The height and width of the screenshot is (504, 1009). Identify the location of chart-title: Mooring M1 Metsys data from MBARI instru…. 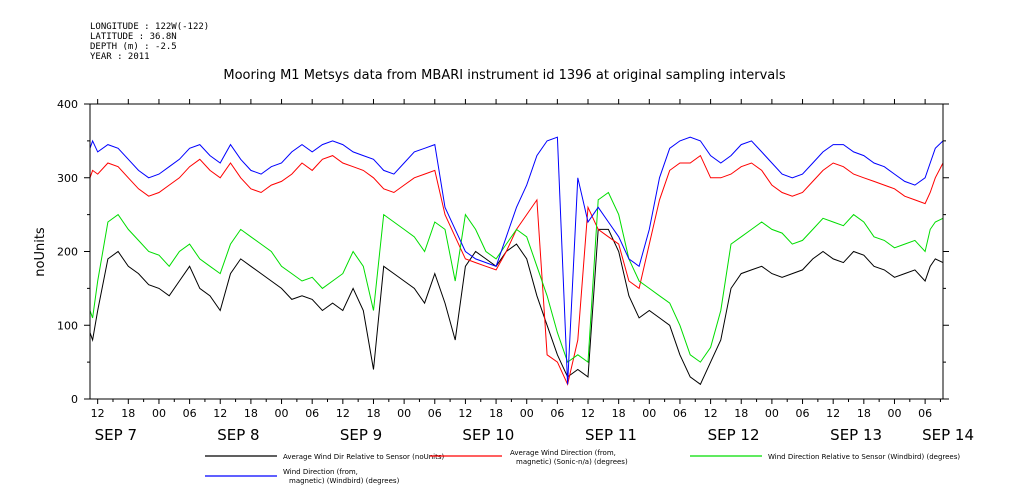
(504, 75).